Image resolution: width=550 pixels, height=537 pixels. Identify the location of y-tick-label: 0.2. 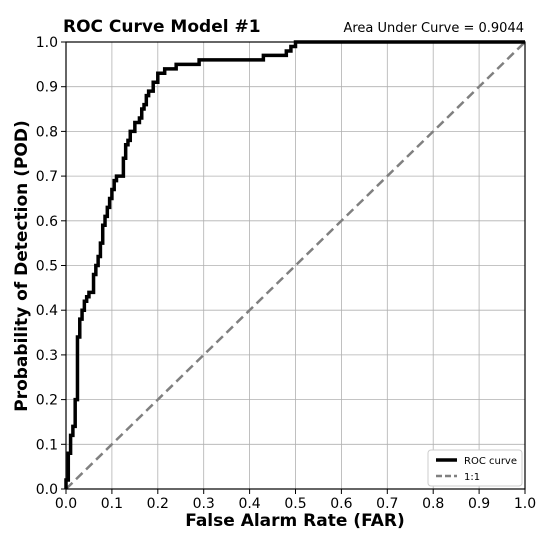
(47, 401).